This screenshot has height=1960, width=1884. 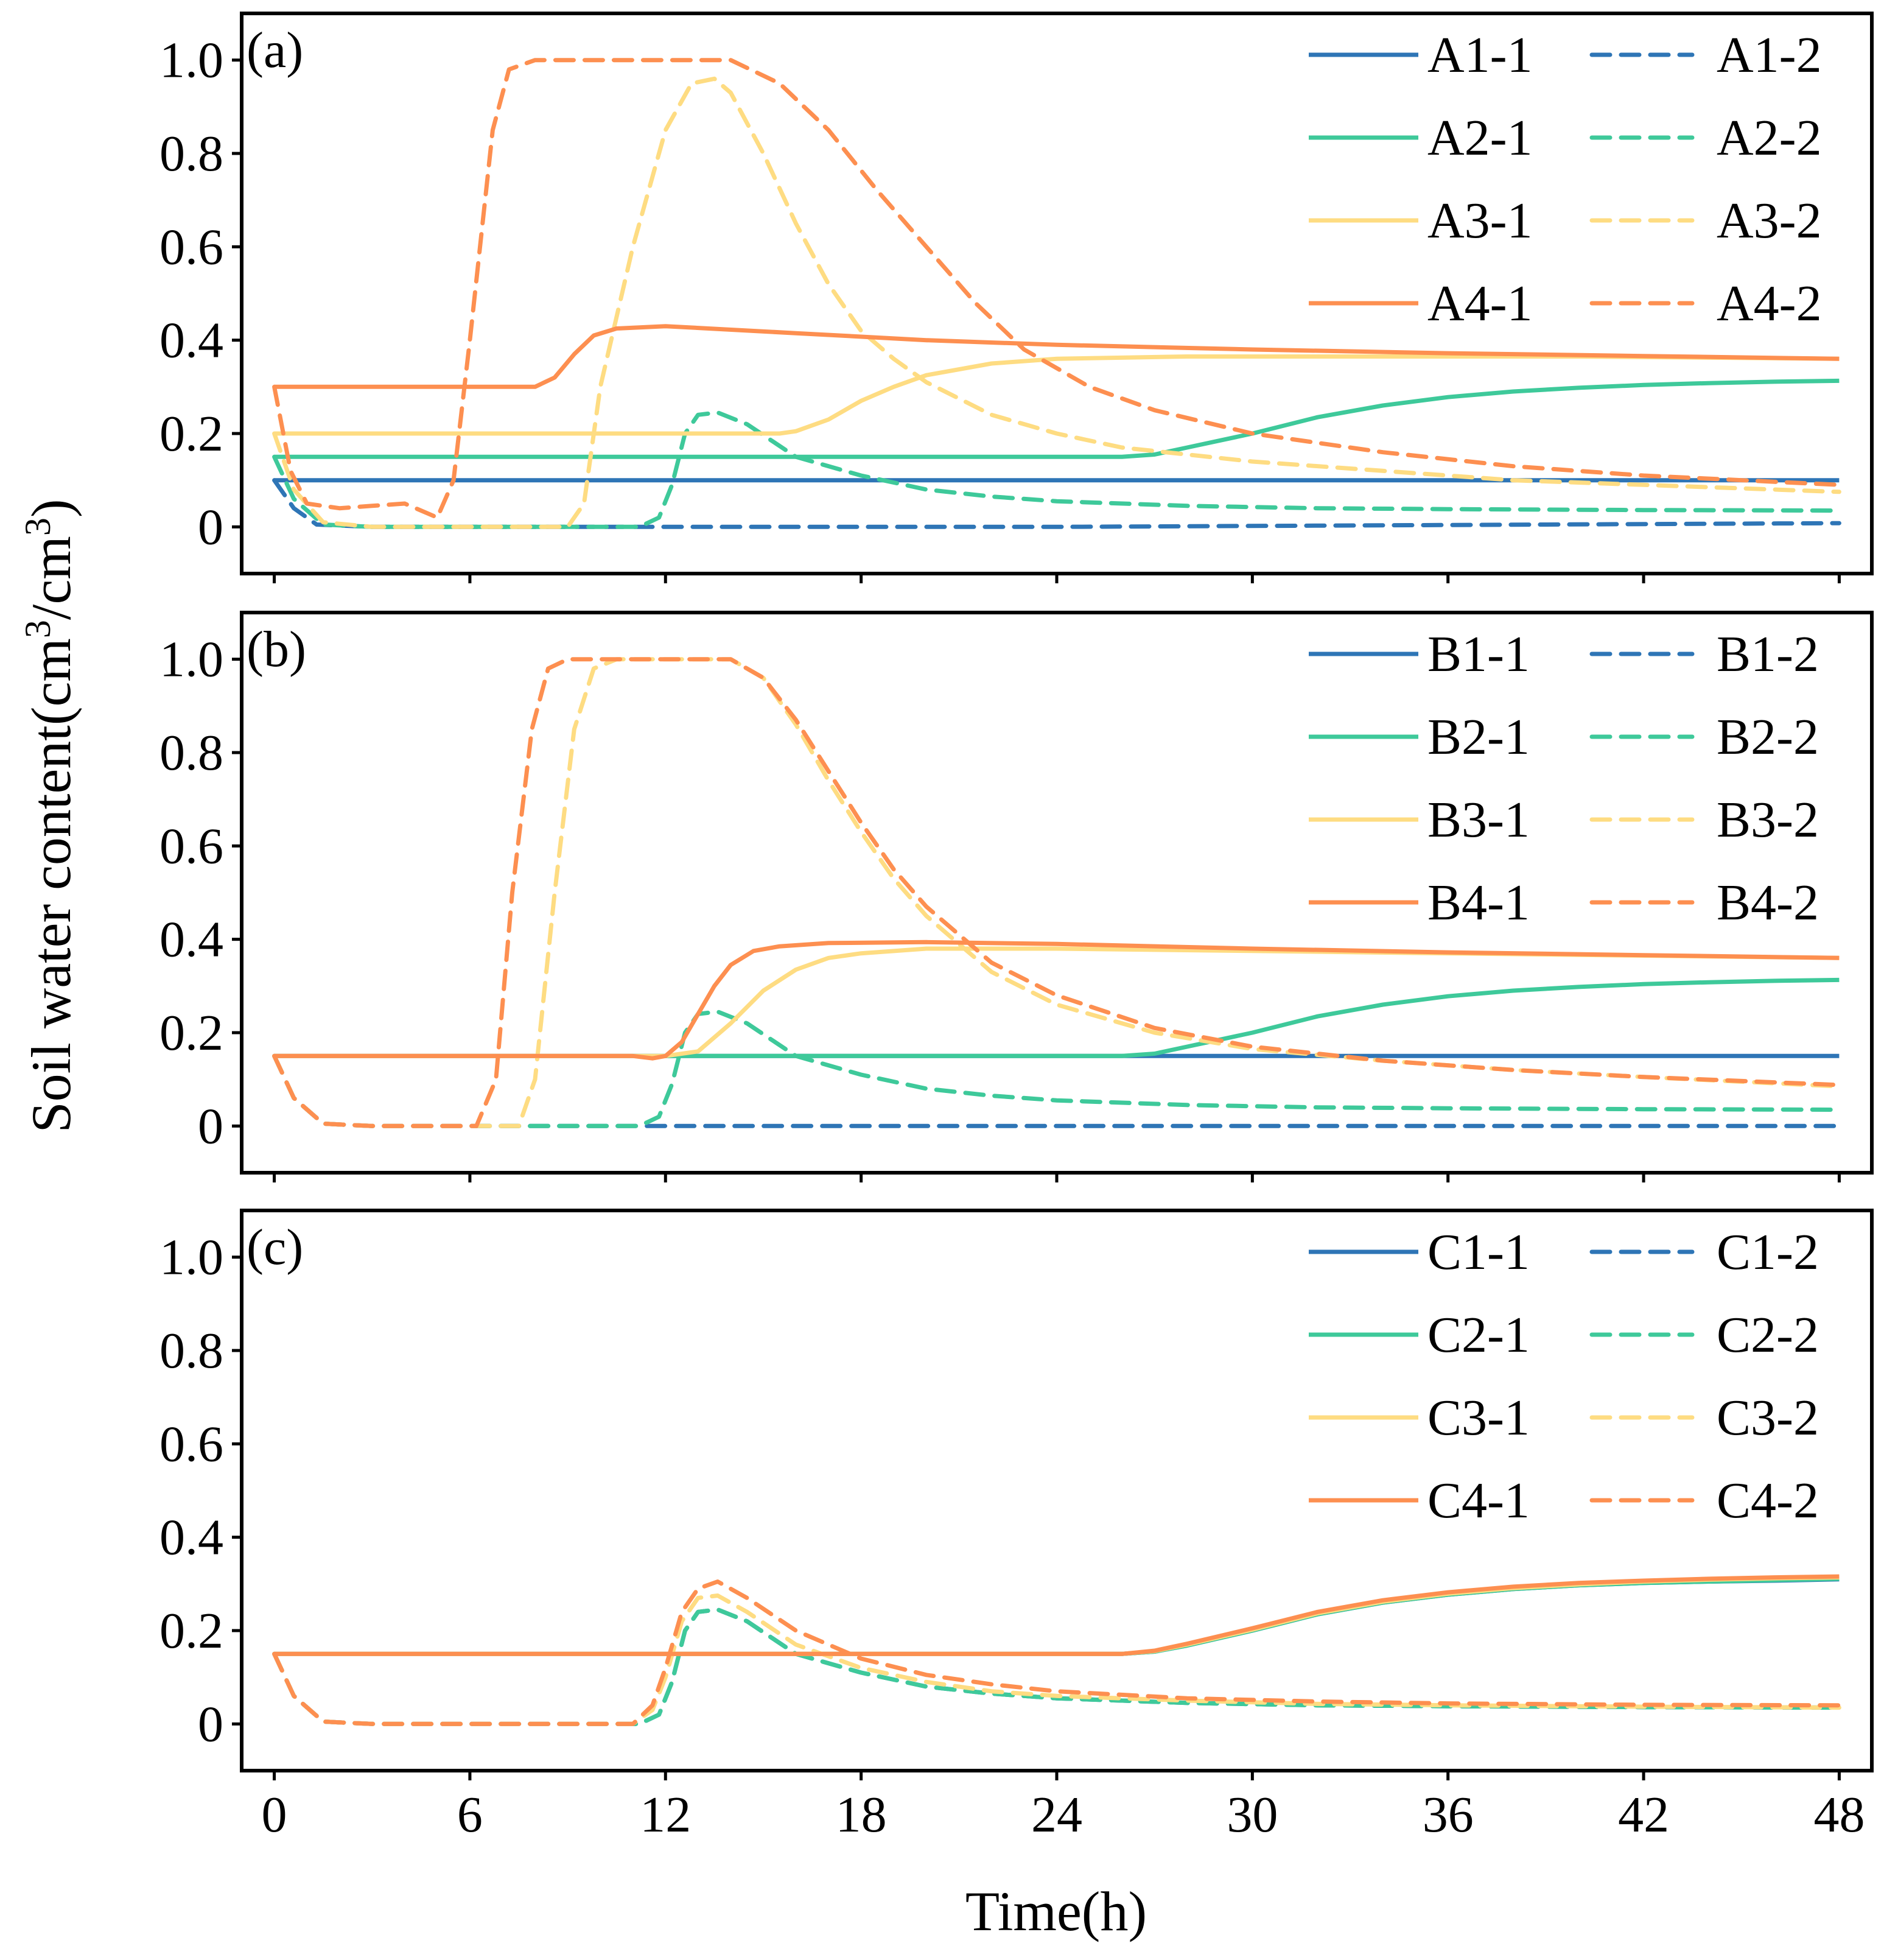 I want to click on legend-entry-c3-2: C3-2, so click(x=1704, y=1417).